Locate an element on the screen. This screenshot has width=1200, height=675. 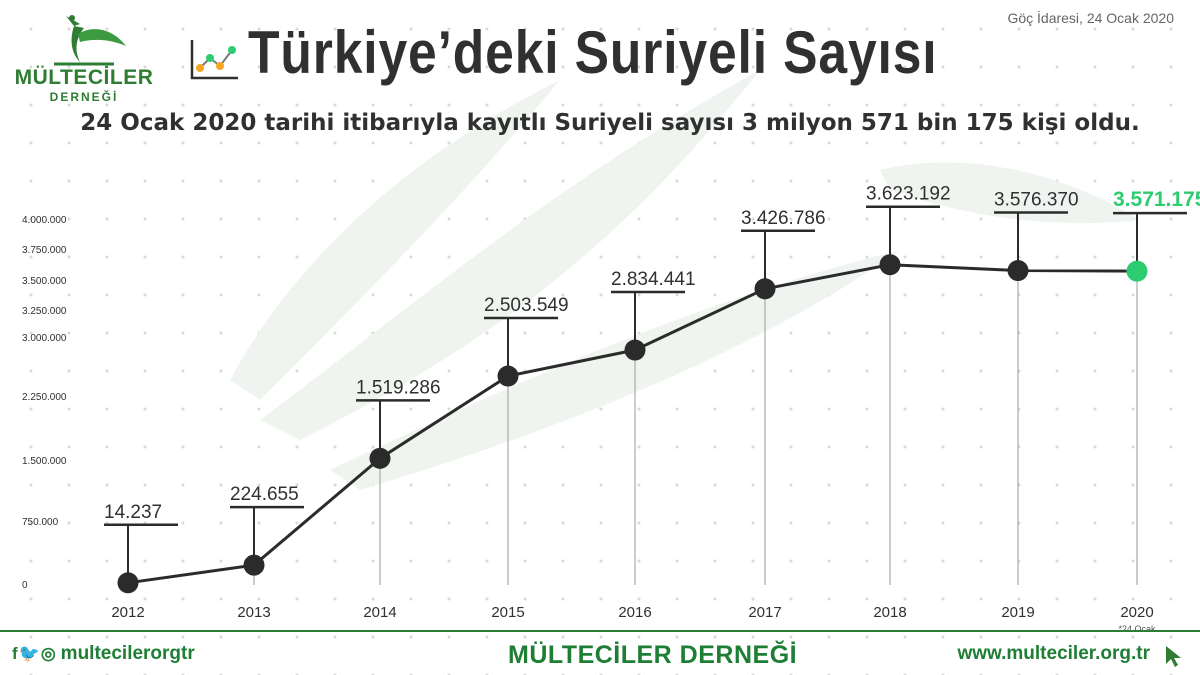
footer-social: f🐦◎ multecilerorgtr is located at coordinates (103, 654).